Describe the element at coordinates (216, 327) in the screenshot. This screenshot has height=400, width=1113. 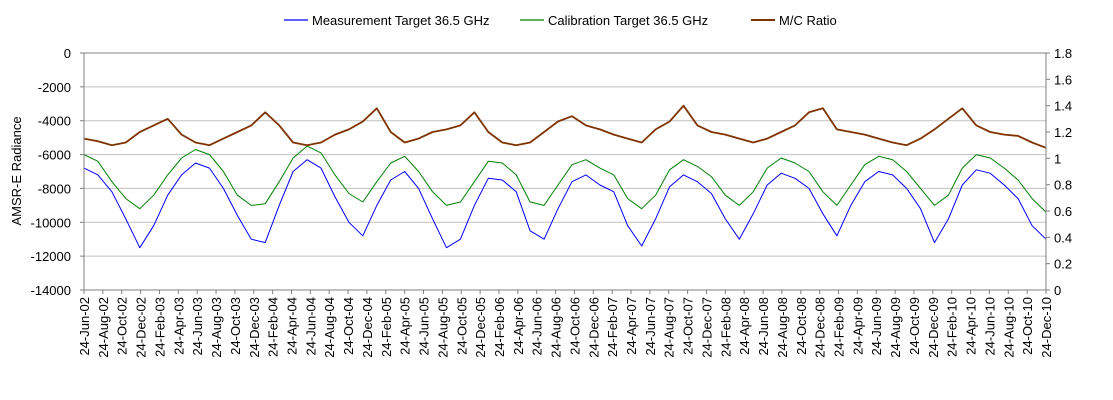
I see `x-tick-label: 24-Aug-03` at that location.